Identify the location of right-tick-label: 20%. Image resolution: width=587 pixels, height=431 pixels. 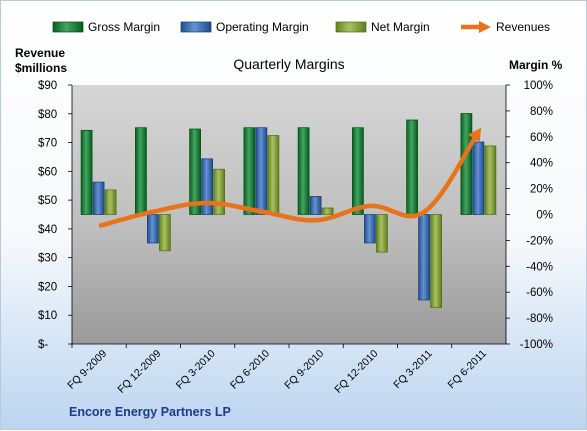
(541, 190).